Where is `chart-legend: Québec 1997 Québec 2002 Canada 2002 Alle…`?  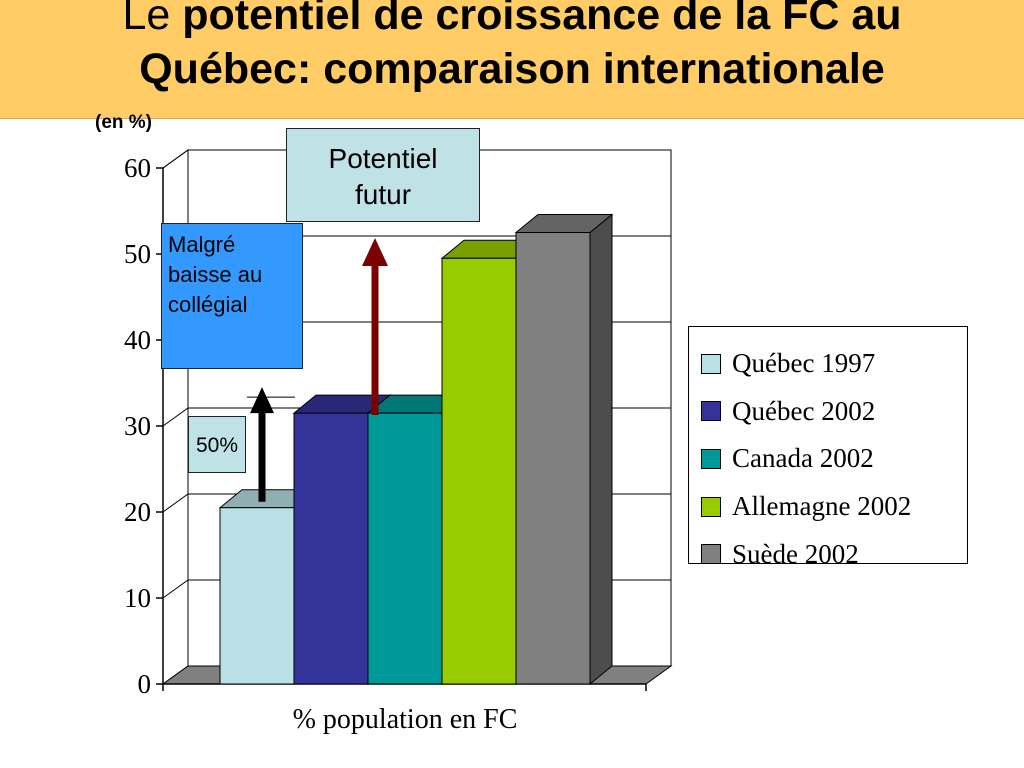
chart-legend: Québec 1997 Québec 2002 Canada 2002 Alle… is located at coordinates (828, 447).